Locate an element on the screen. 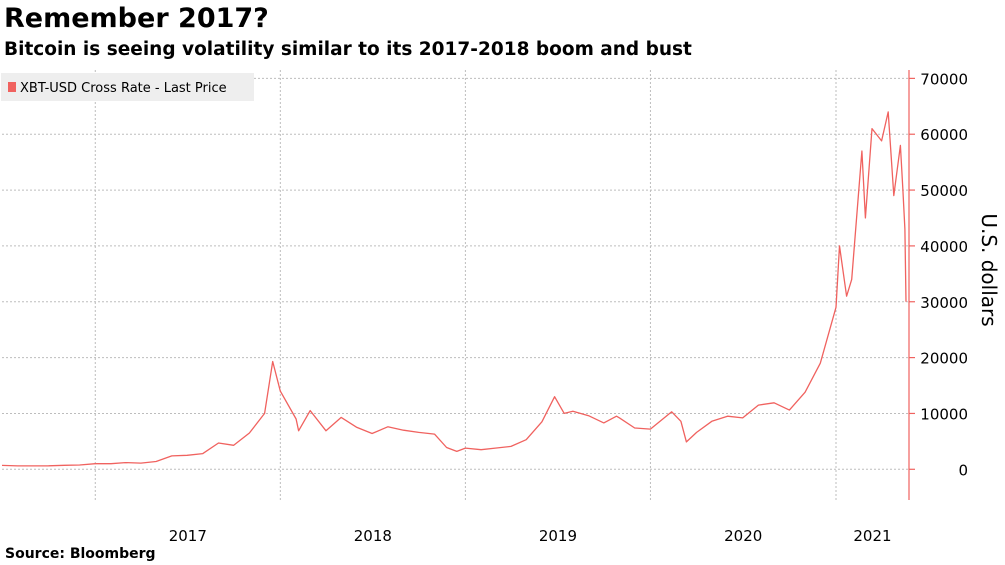 Image resolution: width=1005 pixels, height=565 pixels. legend: XBT-USD Cross Rate - Last Price is located at coordinates (127, 87).